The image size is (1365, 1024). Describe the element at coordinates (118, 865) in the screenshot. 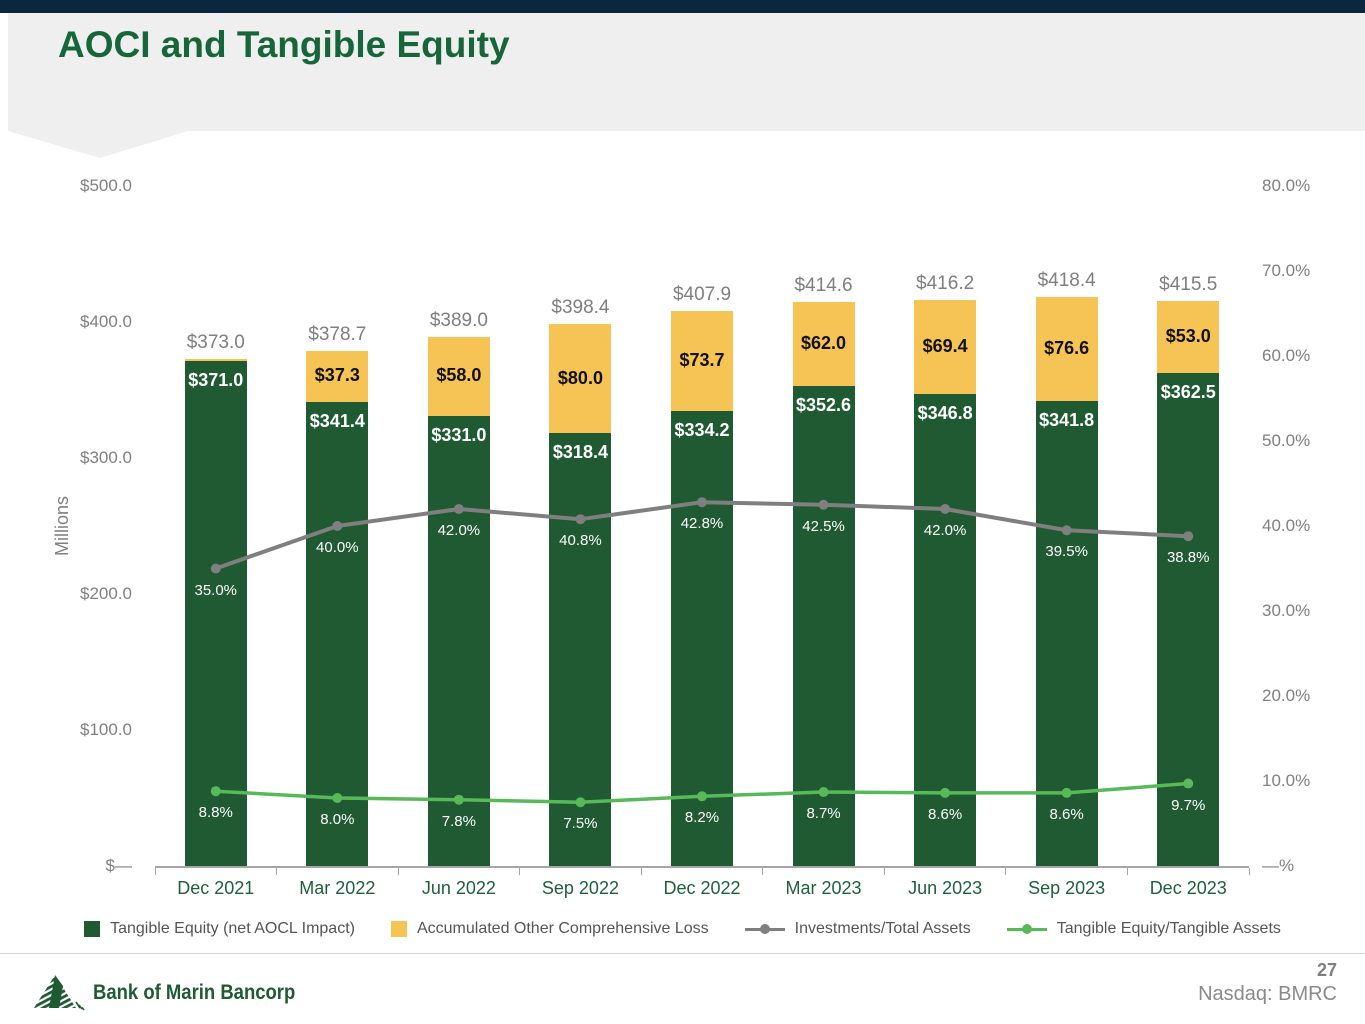

I see `left-axis-tick-label: $—` at that location.